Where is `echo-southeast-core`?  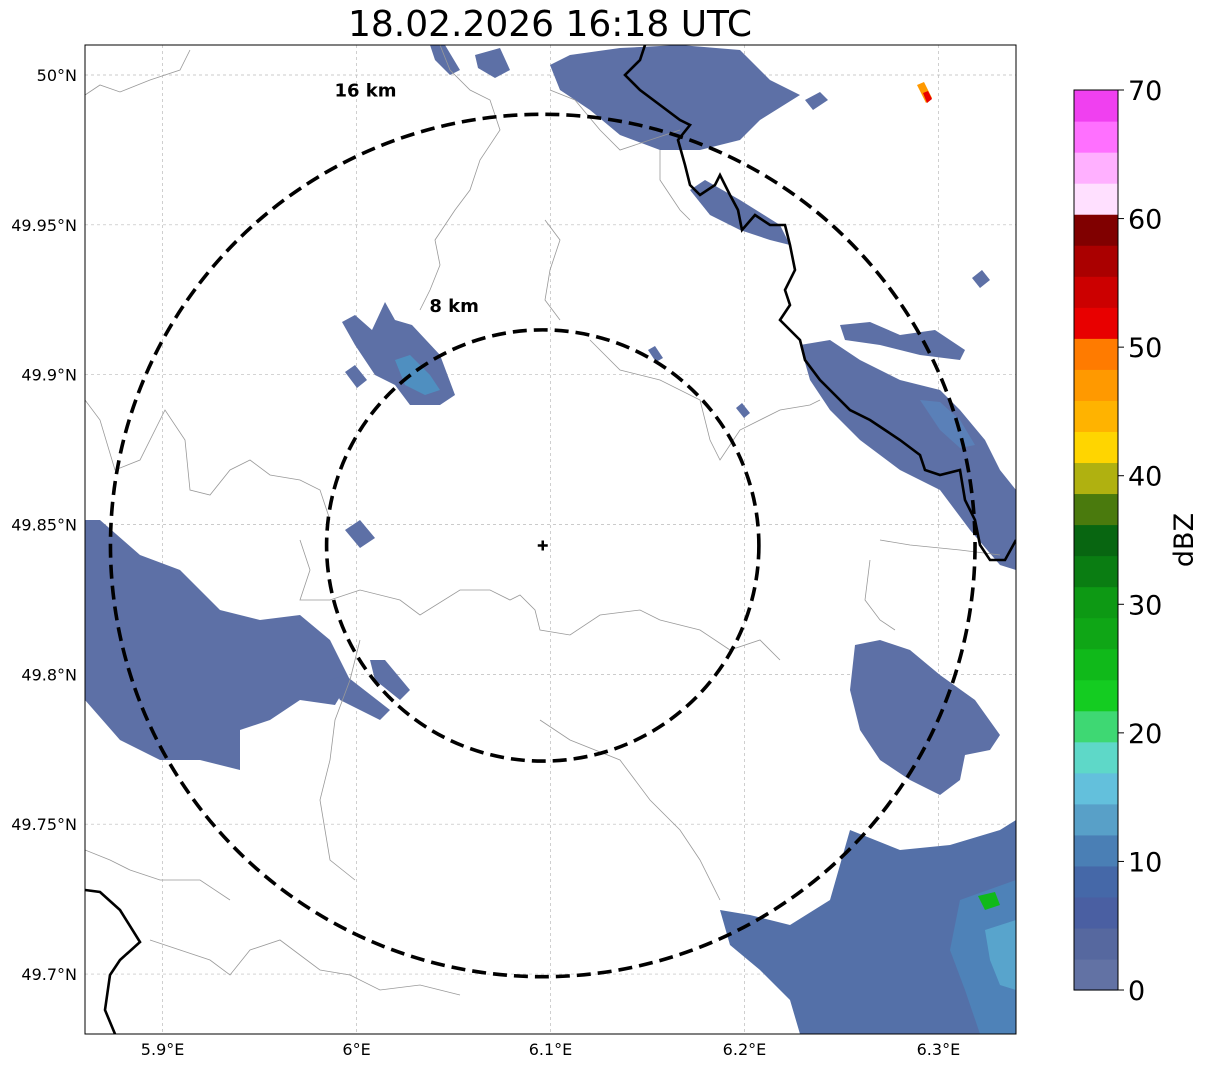 echo-southeast-core is located at coordinates (983, 957).